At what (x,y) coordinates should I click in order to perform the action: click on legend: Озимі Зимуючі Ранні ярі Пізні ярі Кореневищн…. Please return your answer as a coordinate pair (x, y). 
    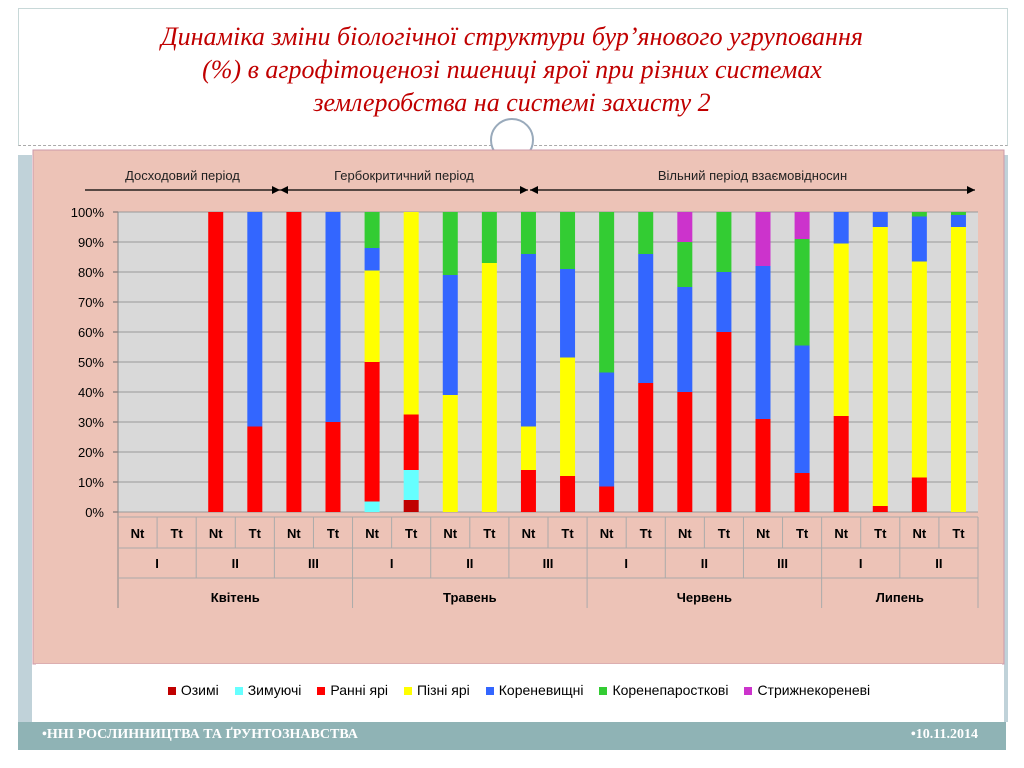
    Looking at the image, I should click on (519, 690).